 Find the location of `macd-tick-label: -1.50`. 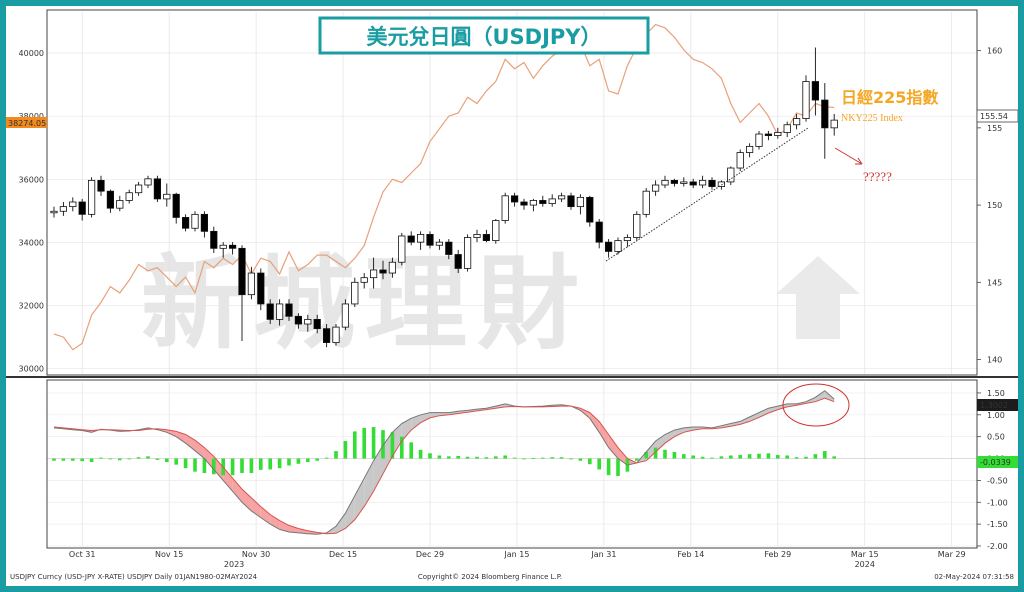

macd-tick-label: -1.50 is located at coordinates (997, 524).